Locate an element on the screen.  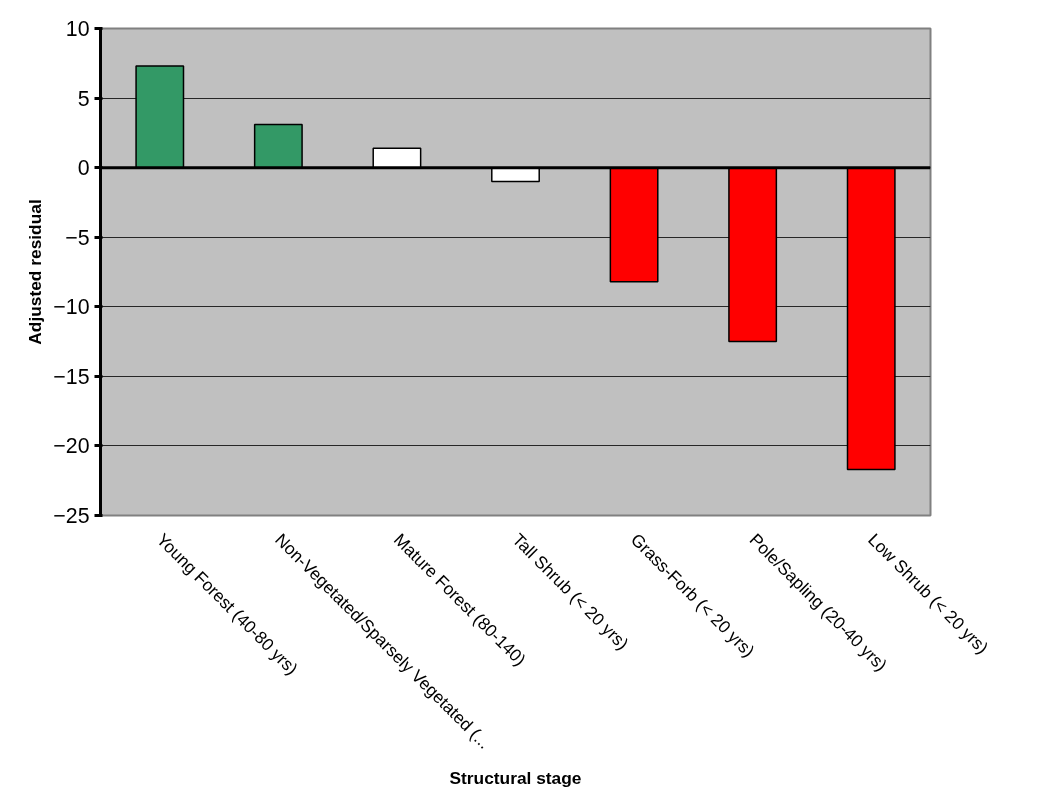
y-tick-label: −5 is located at coordinates (77, 237).